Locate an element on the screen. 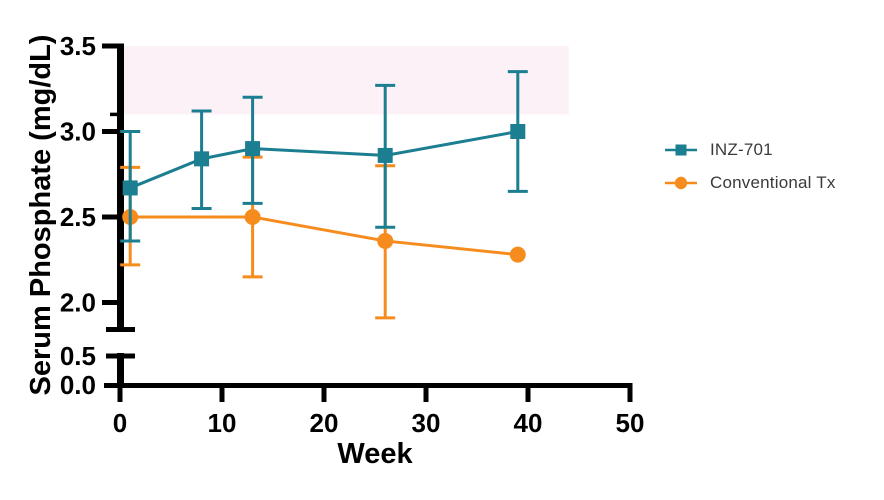  inz-701-legend-marker is located at coordinates (681, 149).